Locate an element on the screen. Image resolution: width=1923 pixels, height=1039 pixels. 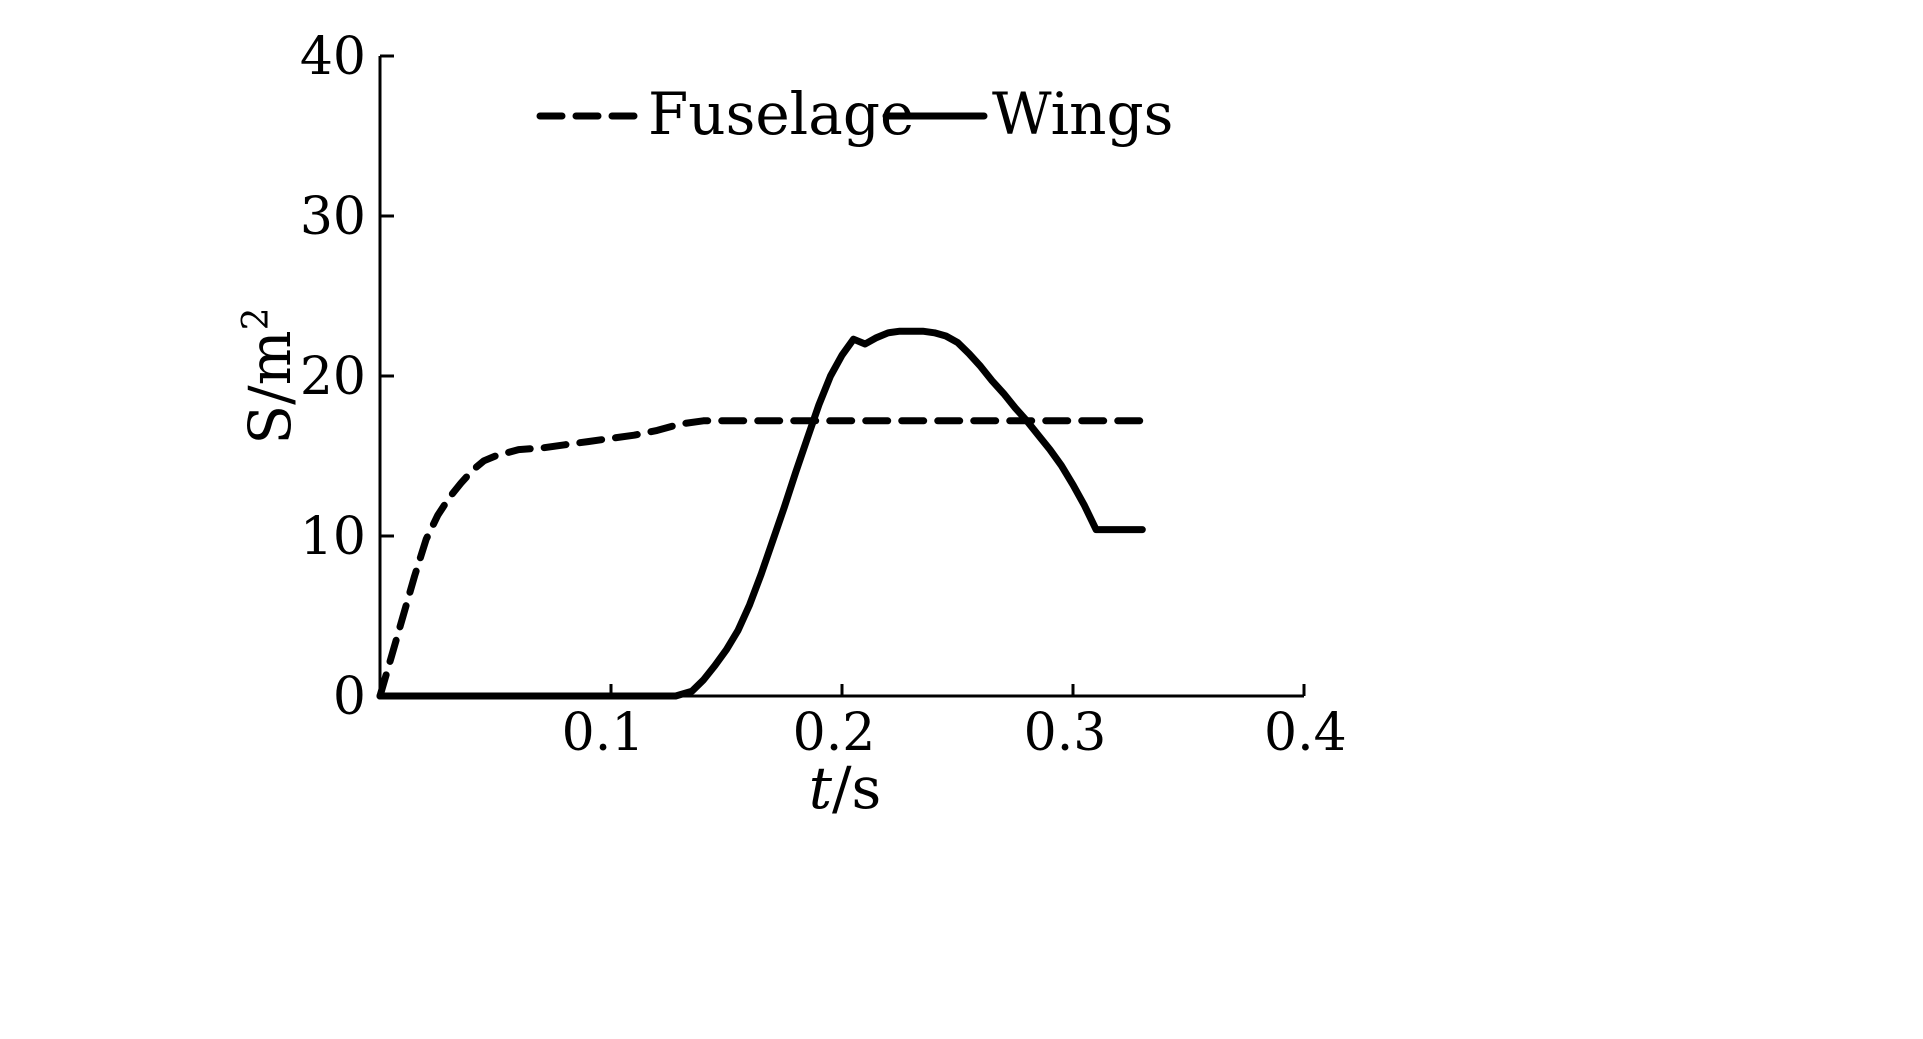
x-tick-label: 0.1 is located at coordinates (603, 733).